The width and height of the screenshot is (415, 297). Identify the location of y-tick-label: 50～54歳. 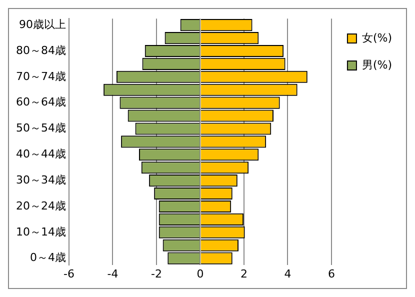
(41, 128).